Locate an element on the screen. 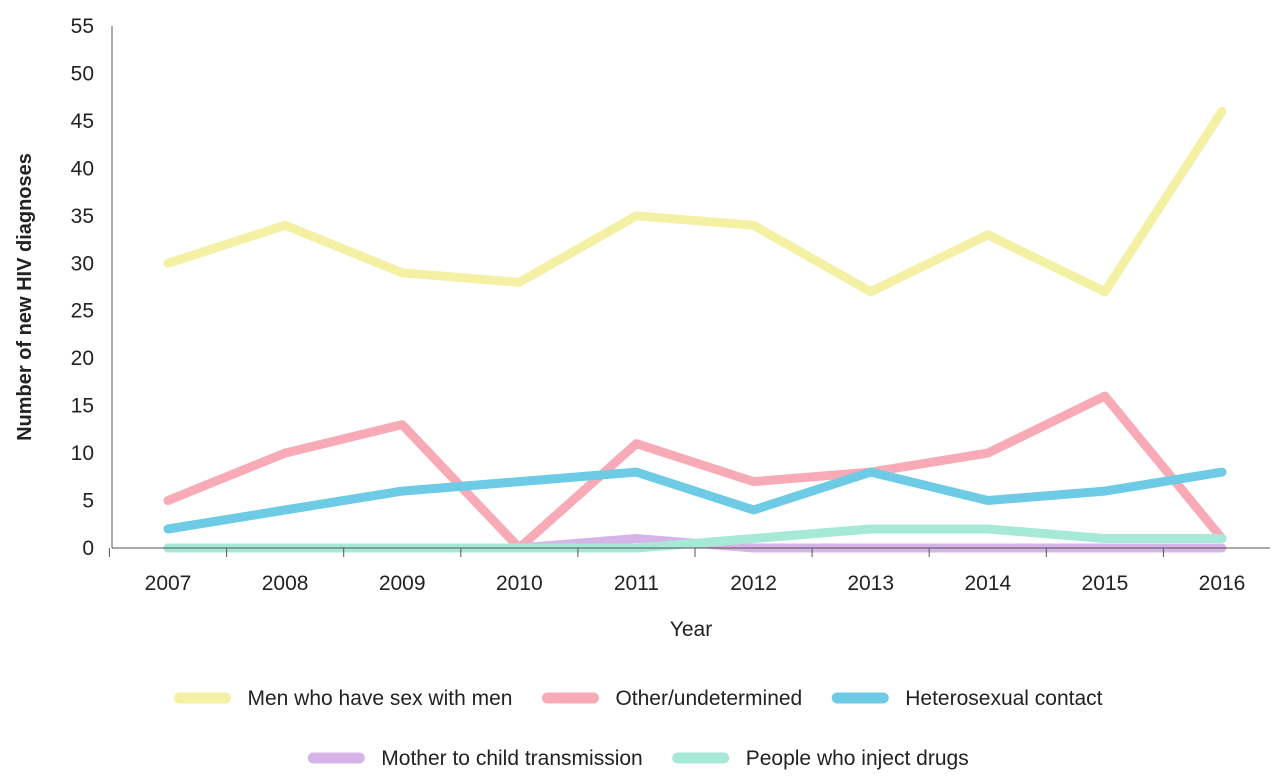  x-tick-label: 2010 is located at coordinates (519, 583).